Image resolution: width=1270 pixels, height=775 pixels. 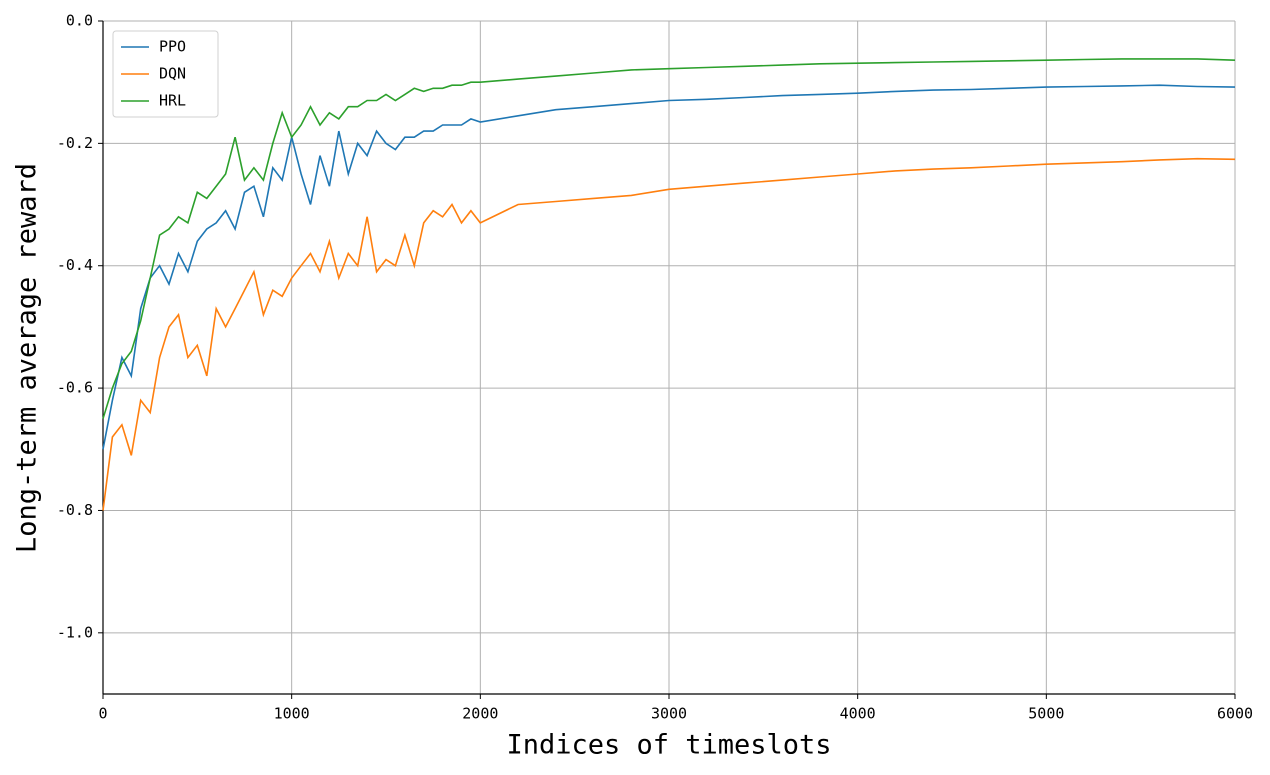 I want to click on y-tick-label: -0.6, so click(x=75, y=388).